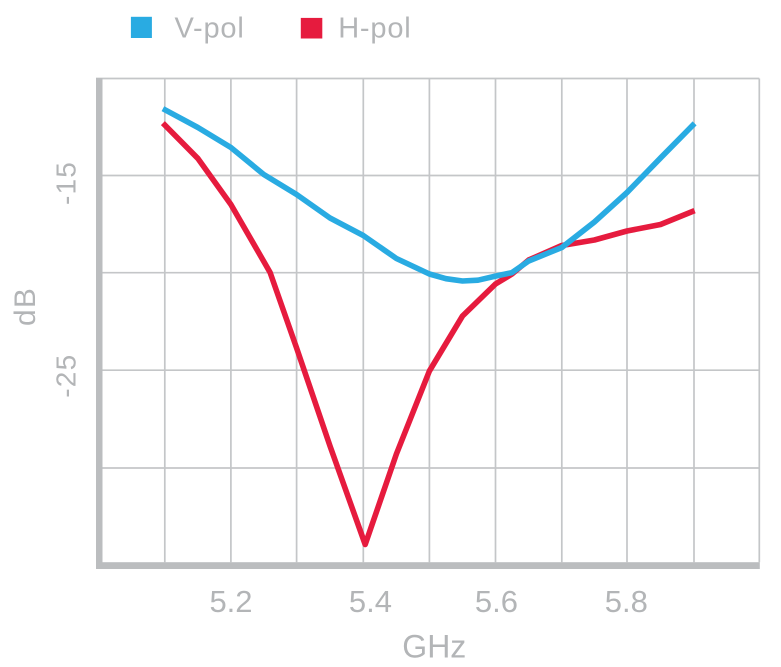 The width and height of the screenshot is (781, 667). I want to click on svg-text: 5.6, so click(496, 601).